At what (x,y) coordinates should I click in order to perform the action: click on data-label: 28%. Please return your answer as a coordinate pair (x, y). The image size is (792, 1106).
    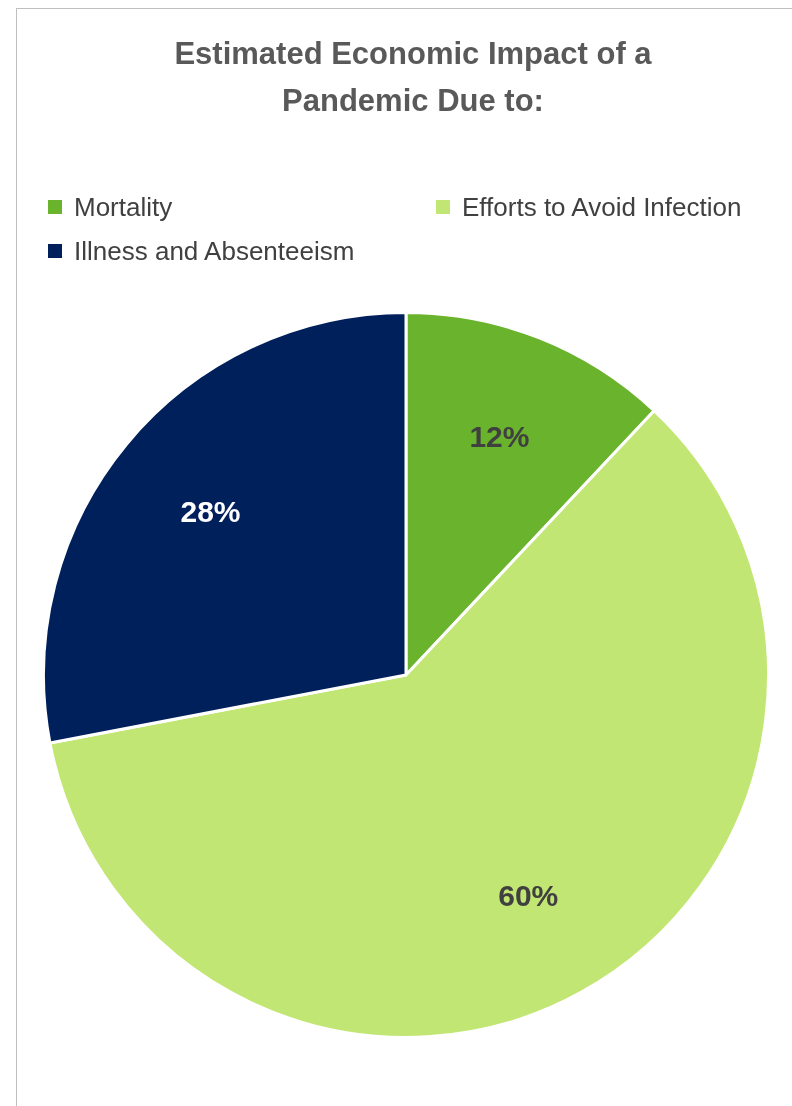
    Looking at the image, I should click on (210, 511).